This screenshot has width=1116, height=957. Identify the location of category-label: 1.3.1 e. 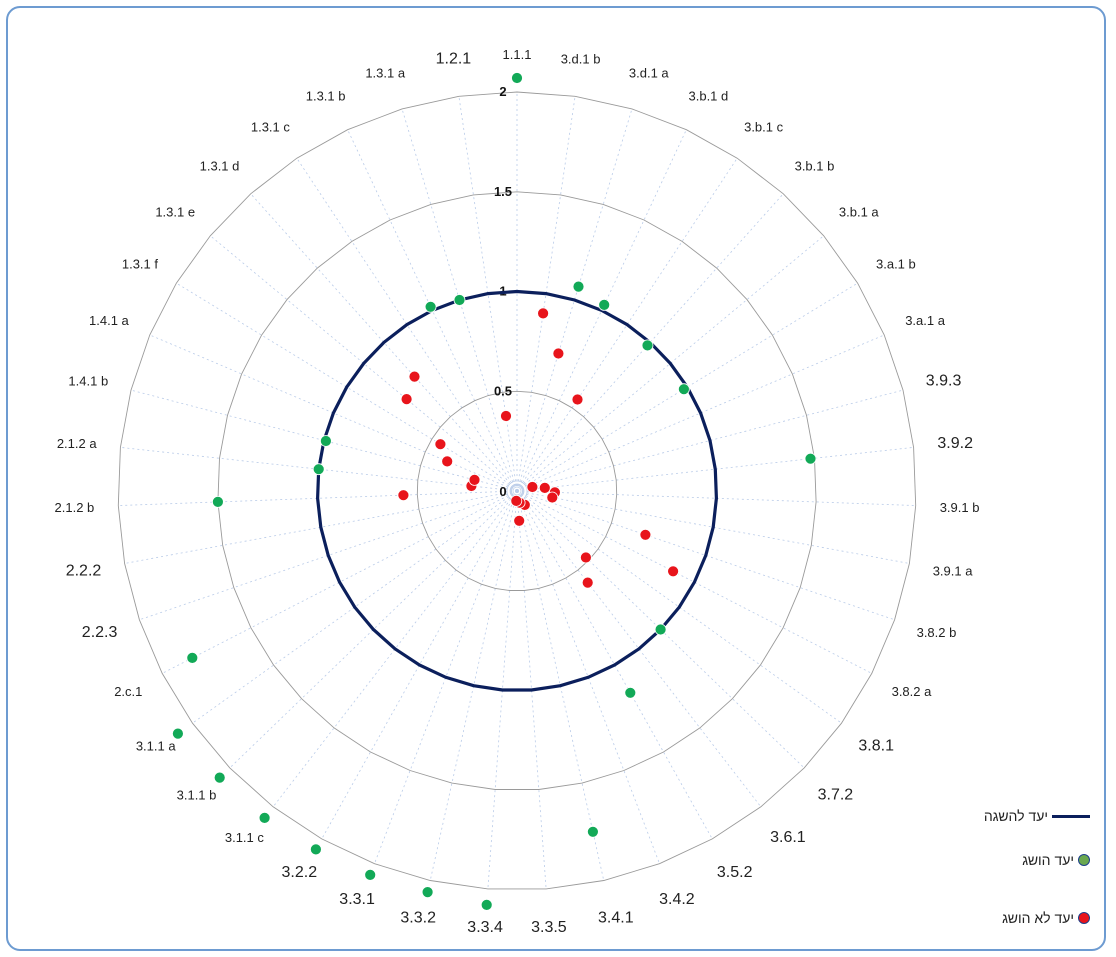
(175, 212).